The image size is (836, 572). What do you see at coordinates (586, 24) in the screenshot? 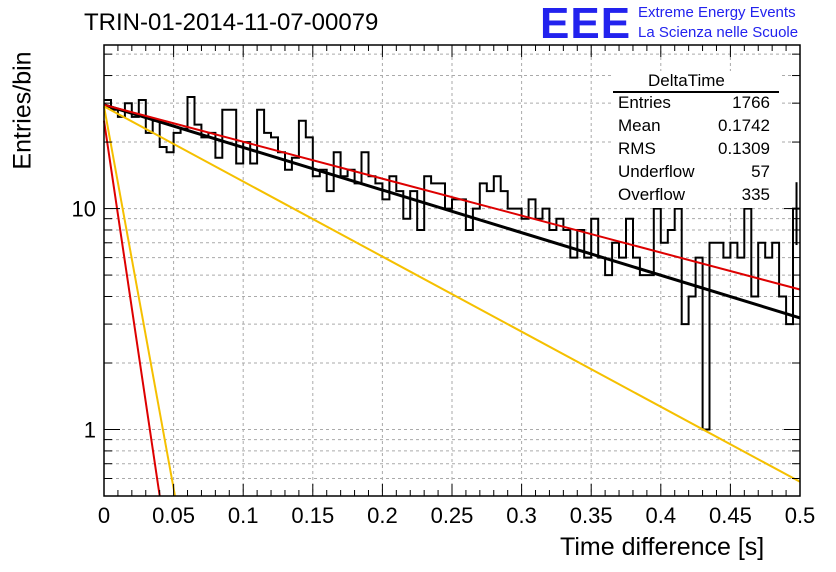
I see `logo-mark: EEE` at bounding box center [586, 24].